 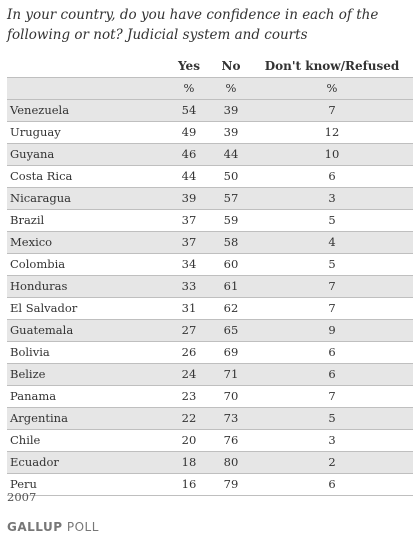 I want to click on unit-row: % % %, so click(x=210, y=88).